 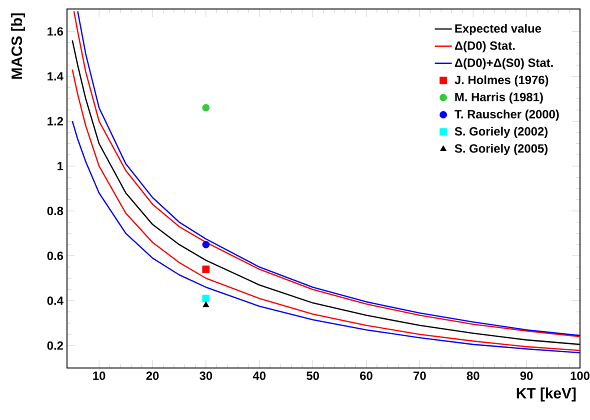 What do you see at coordinates (259, 376) in the screenshot?
I see `x-tick-label: 40` at bounding box center [259, 376].